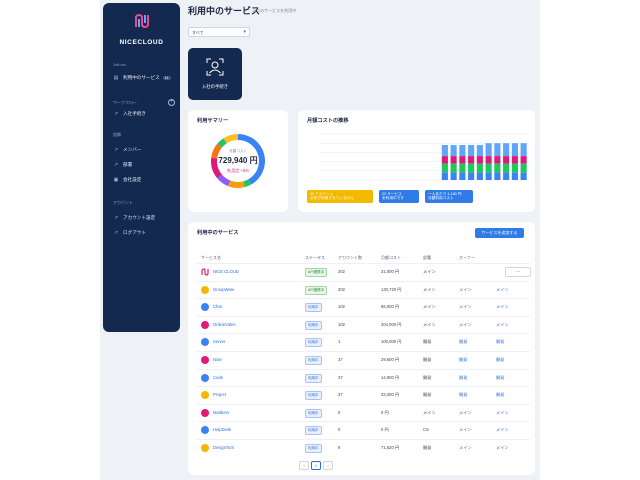  I want to click on sidebar-item-members: ↗ メンバー, so click(127, 150).